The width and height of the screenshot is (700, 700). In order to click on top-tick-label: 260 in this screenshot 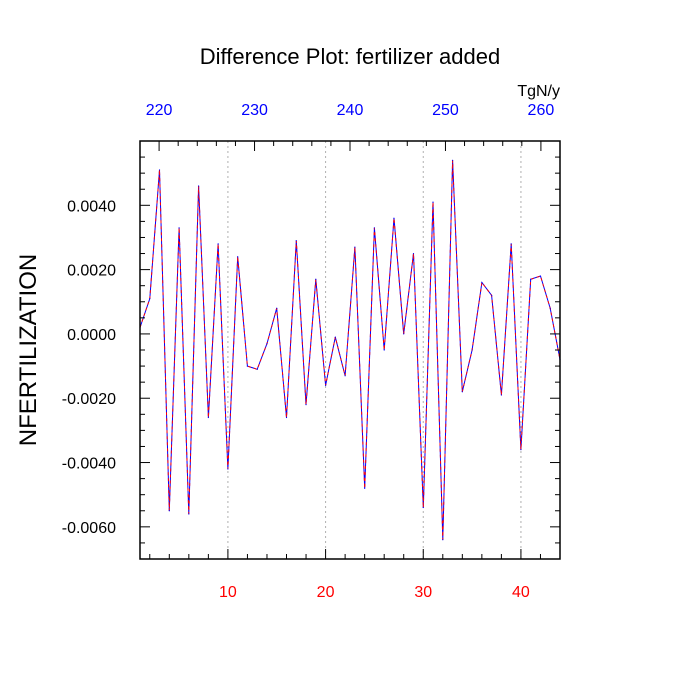, I will do `click(541, 110)`.